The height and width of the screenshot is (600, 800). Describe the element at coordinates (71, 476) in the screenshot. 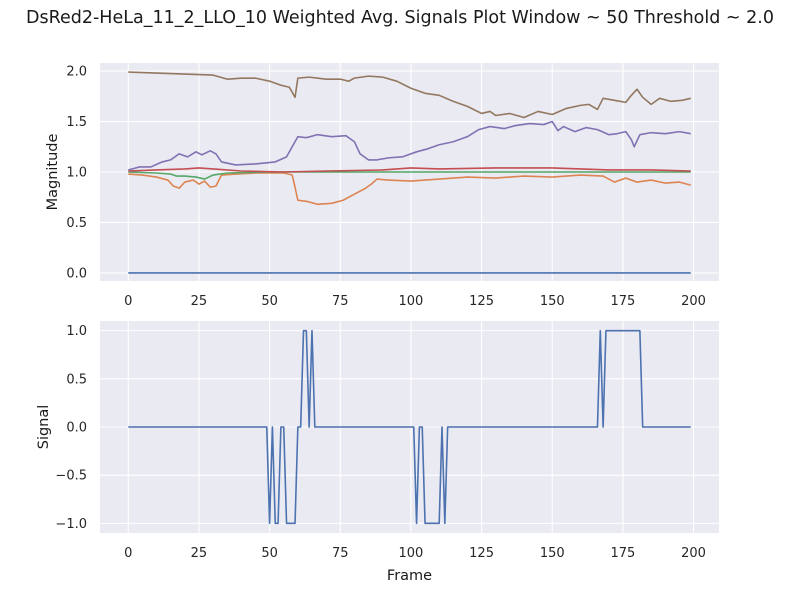

I see `y-tick-label: −0.5` at that location.